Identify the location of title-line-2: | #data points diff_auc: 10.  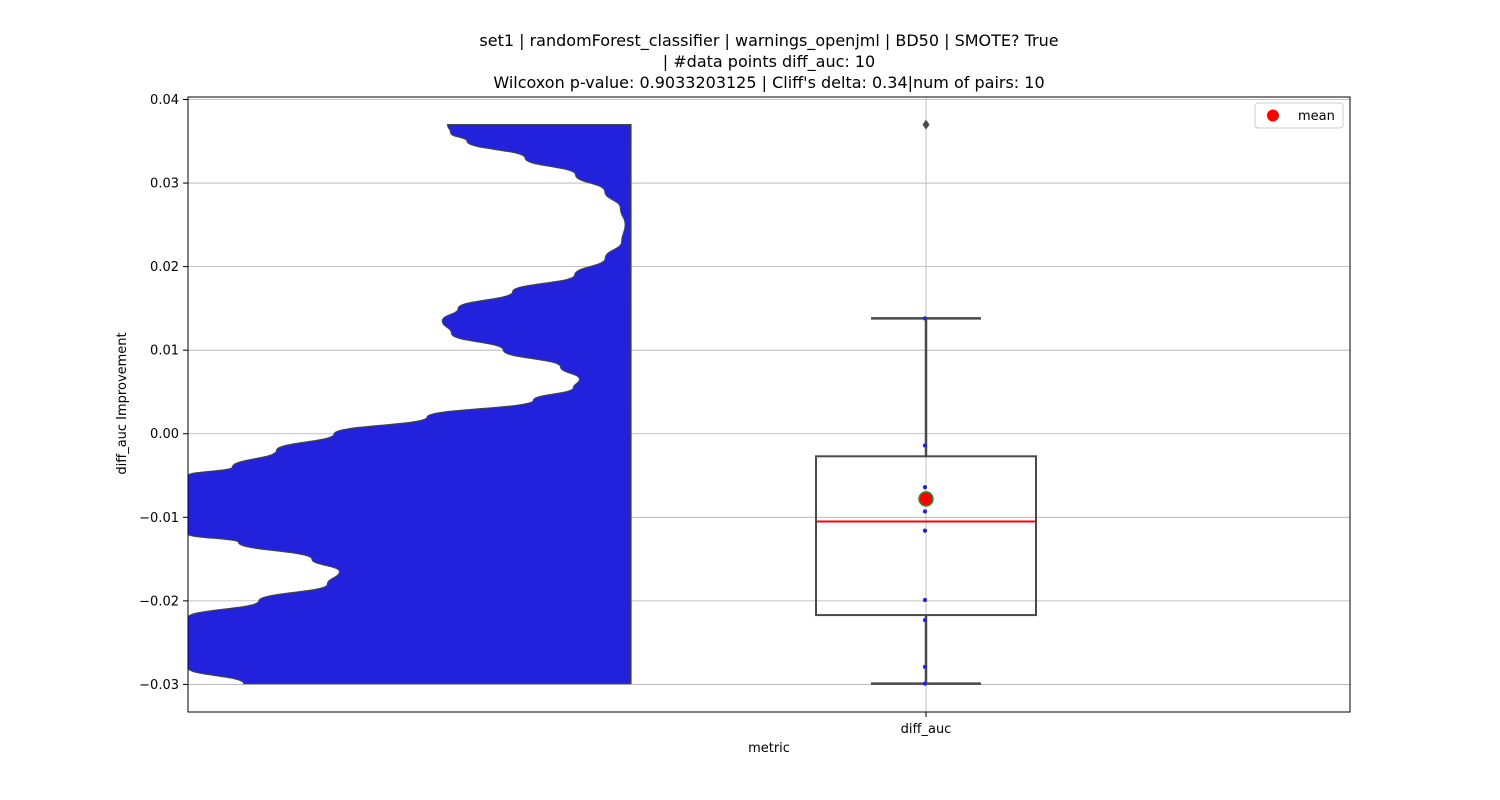
(769, 62).